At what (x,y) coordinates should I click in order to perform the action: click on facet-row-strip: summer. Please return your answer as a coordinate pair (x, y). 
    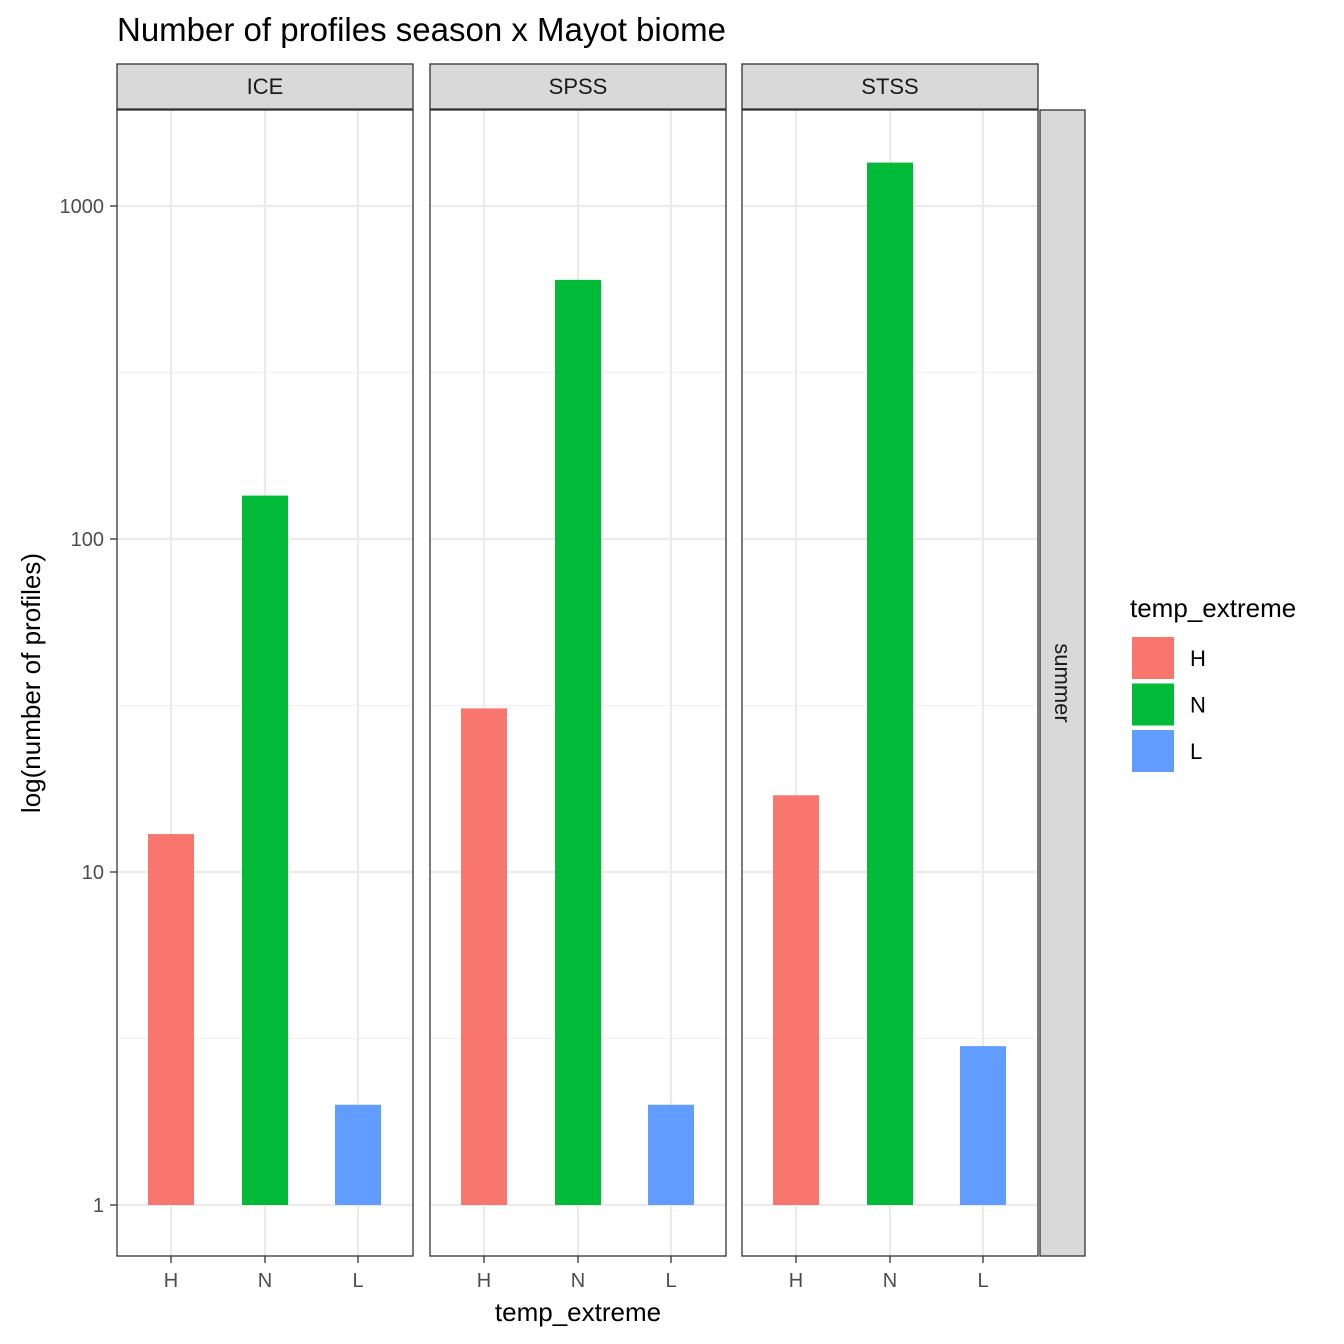
    Looking at the image, I should click on (1062, 683).